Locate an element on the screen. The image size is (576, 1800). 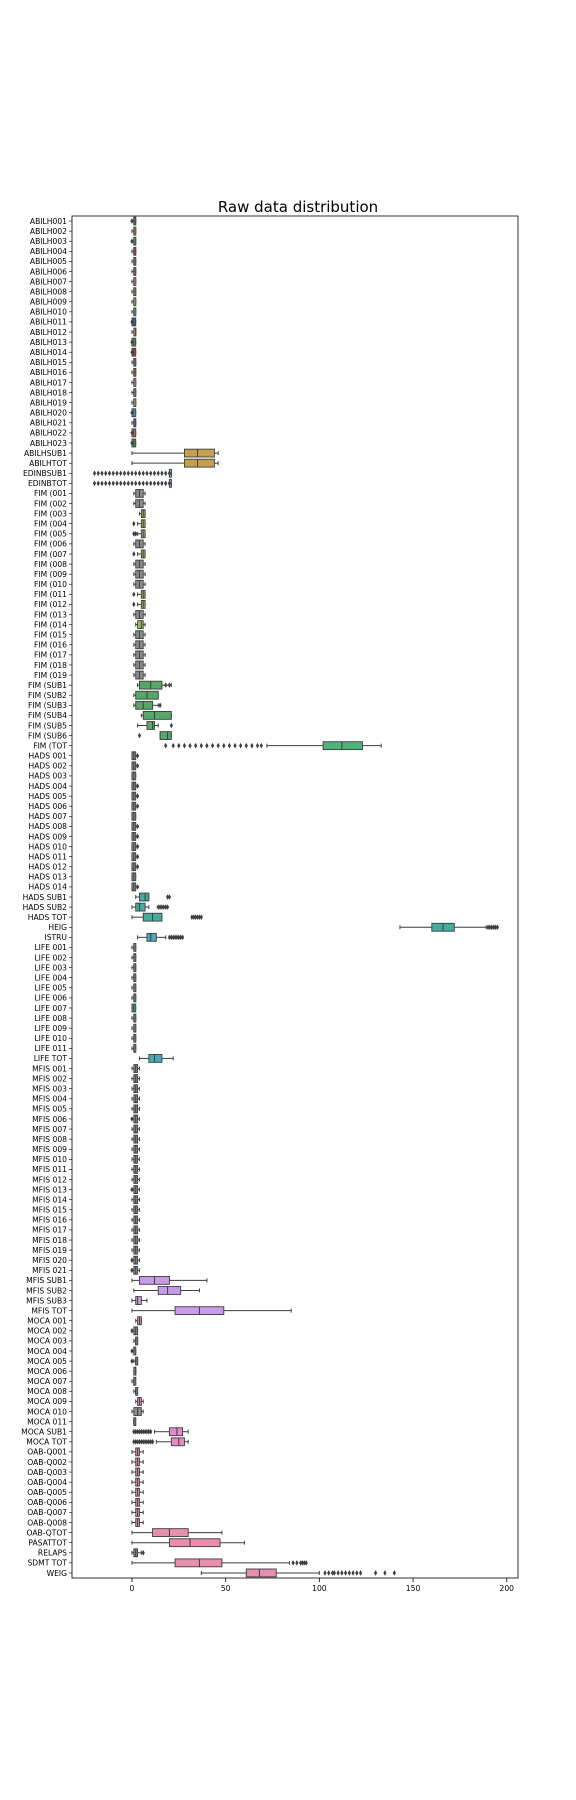
y-tick-label-hads-sub1: HADS SUB1 is located at coordinates (45, 897).